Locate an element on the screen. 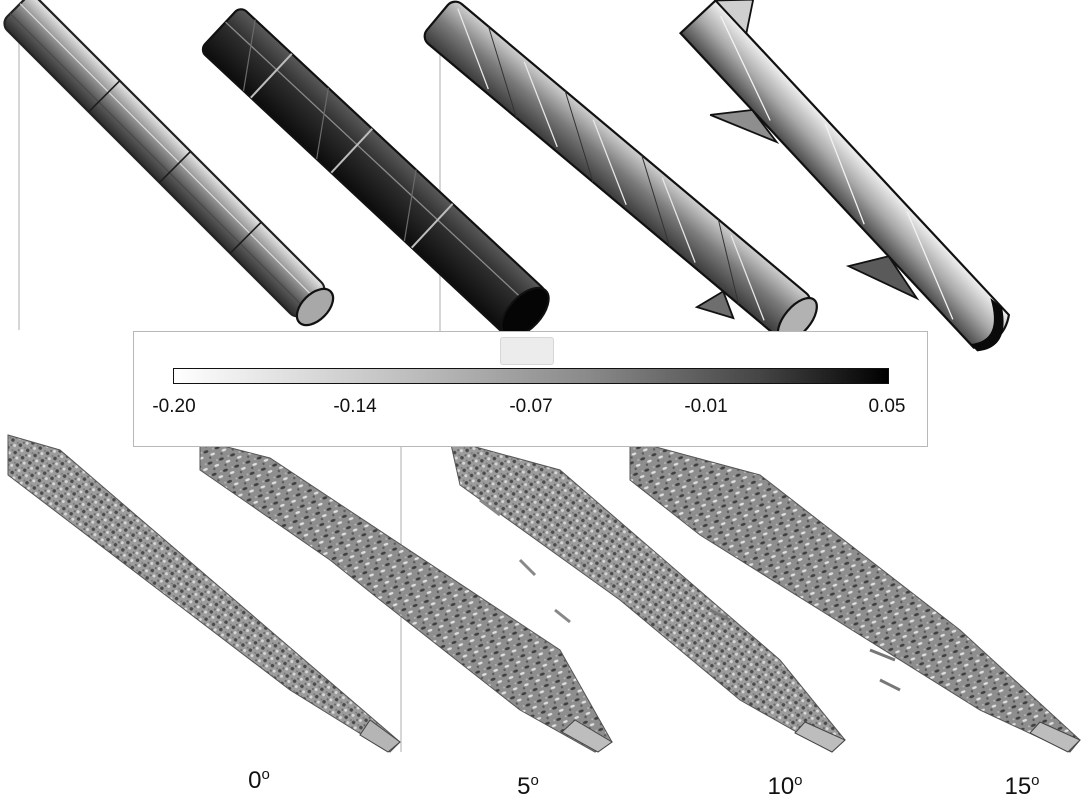 The image size is (1090, 805). vortex-plume-0deg is located at coordinates (204, 593).